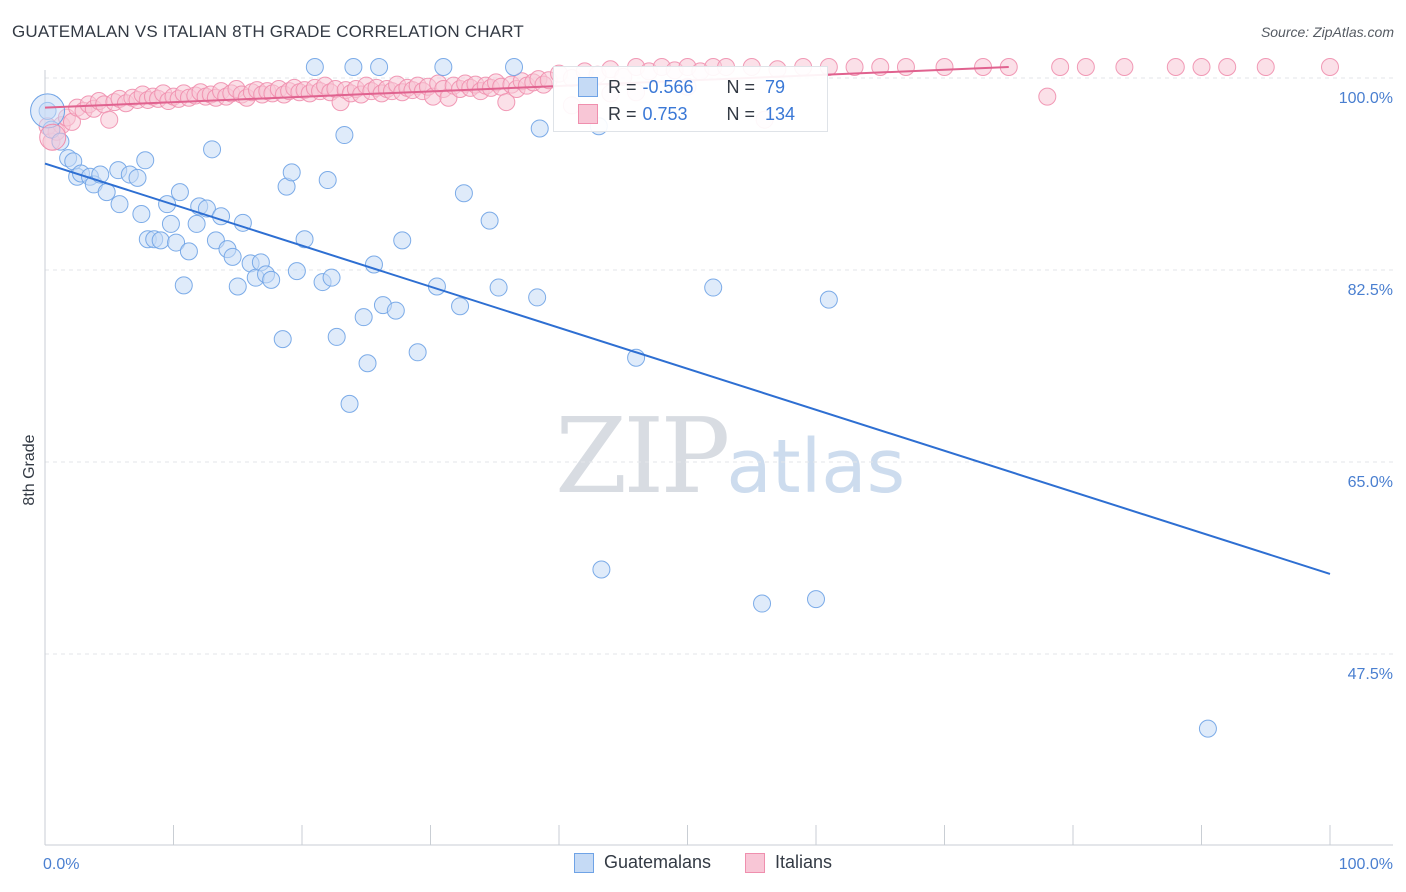 This screenshot has width=1406, height=892. I want to click on legend-item-italians: Italians, so click(788, 862).